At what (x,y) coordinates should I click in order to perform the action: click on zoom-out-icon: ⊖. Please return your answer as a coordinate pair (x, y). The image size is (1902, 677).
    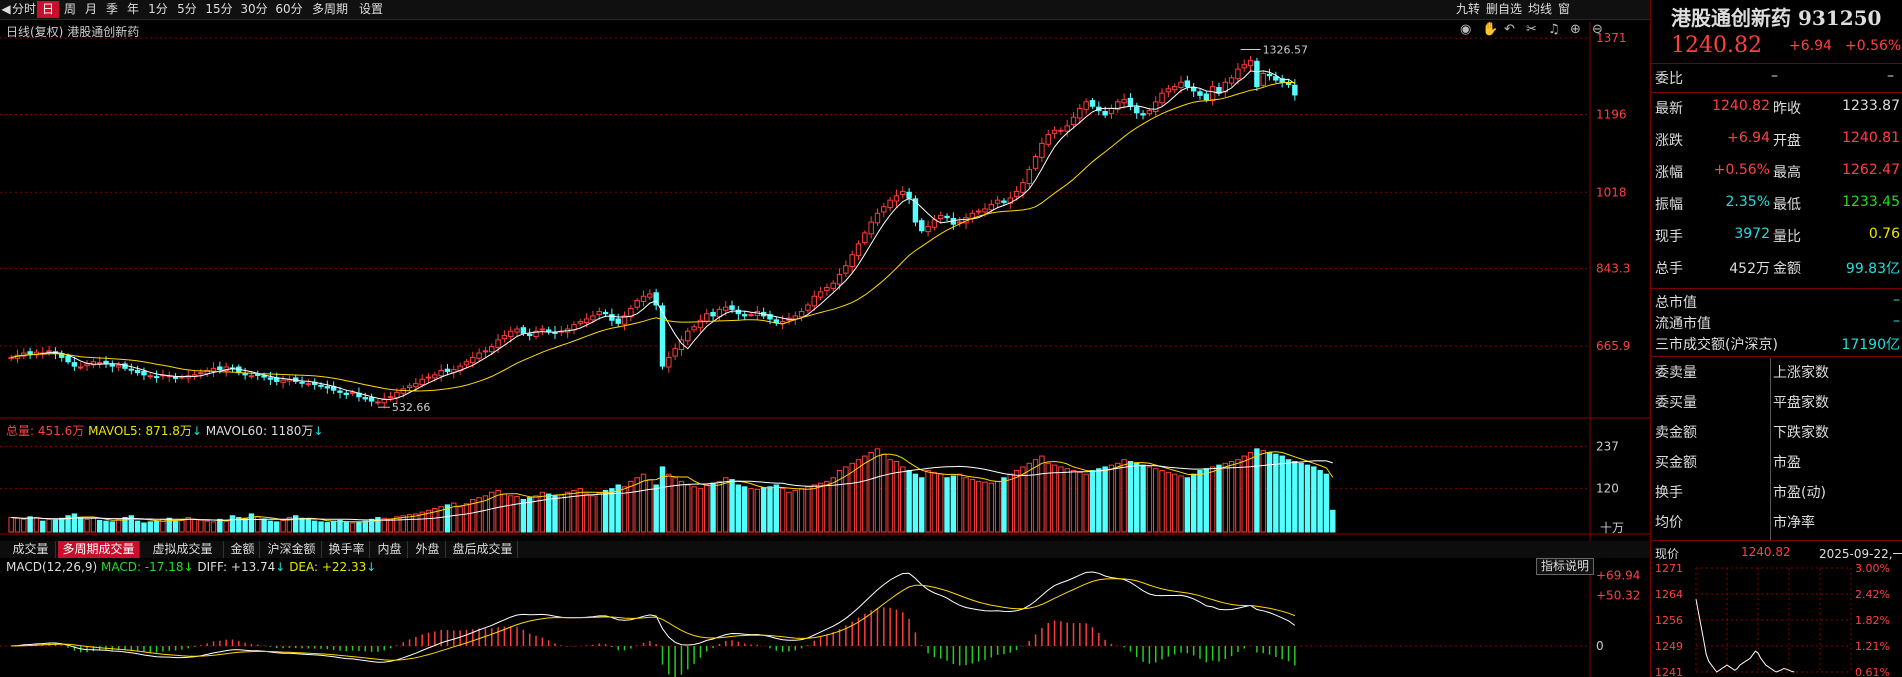
    Looking at the image, I should click on (1597, 29).